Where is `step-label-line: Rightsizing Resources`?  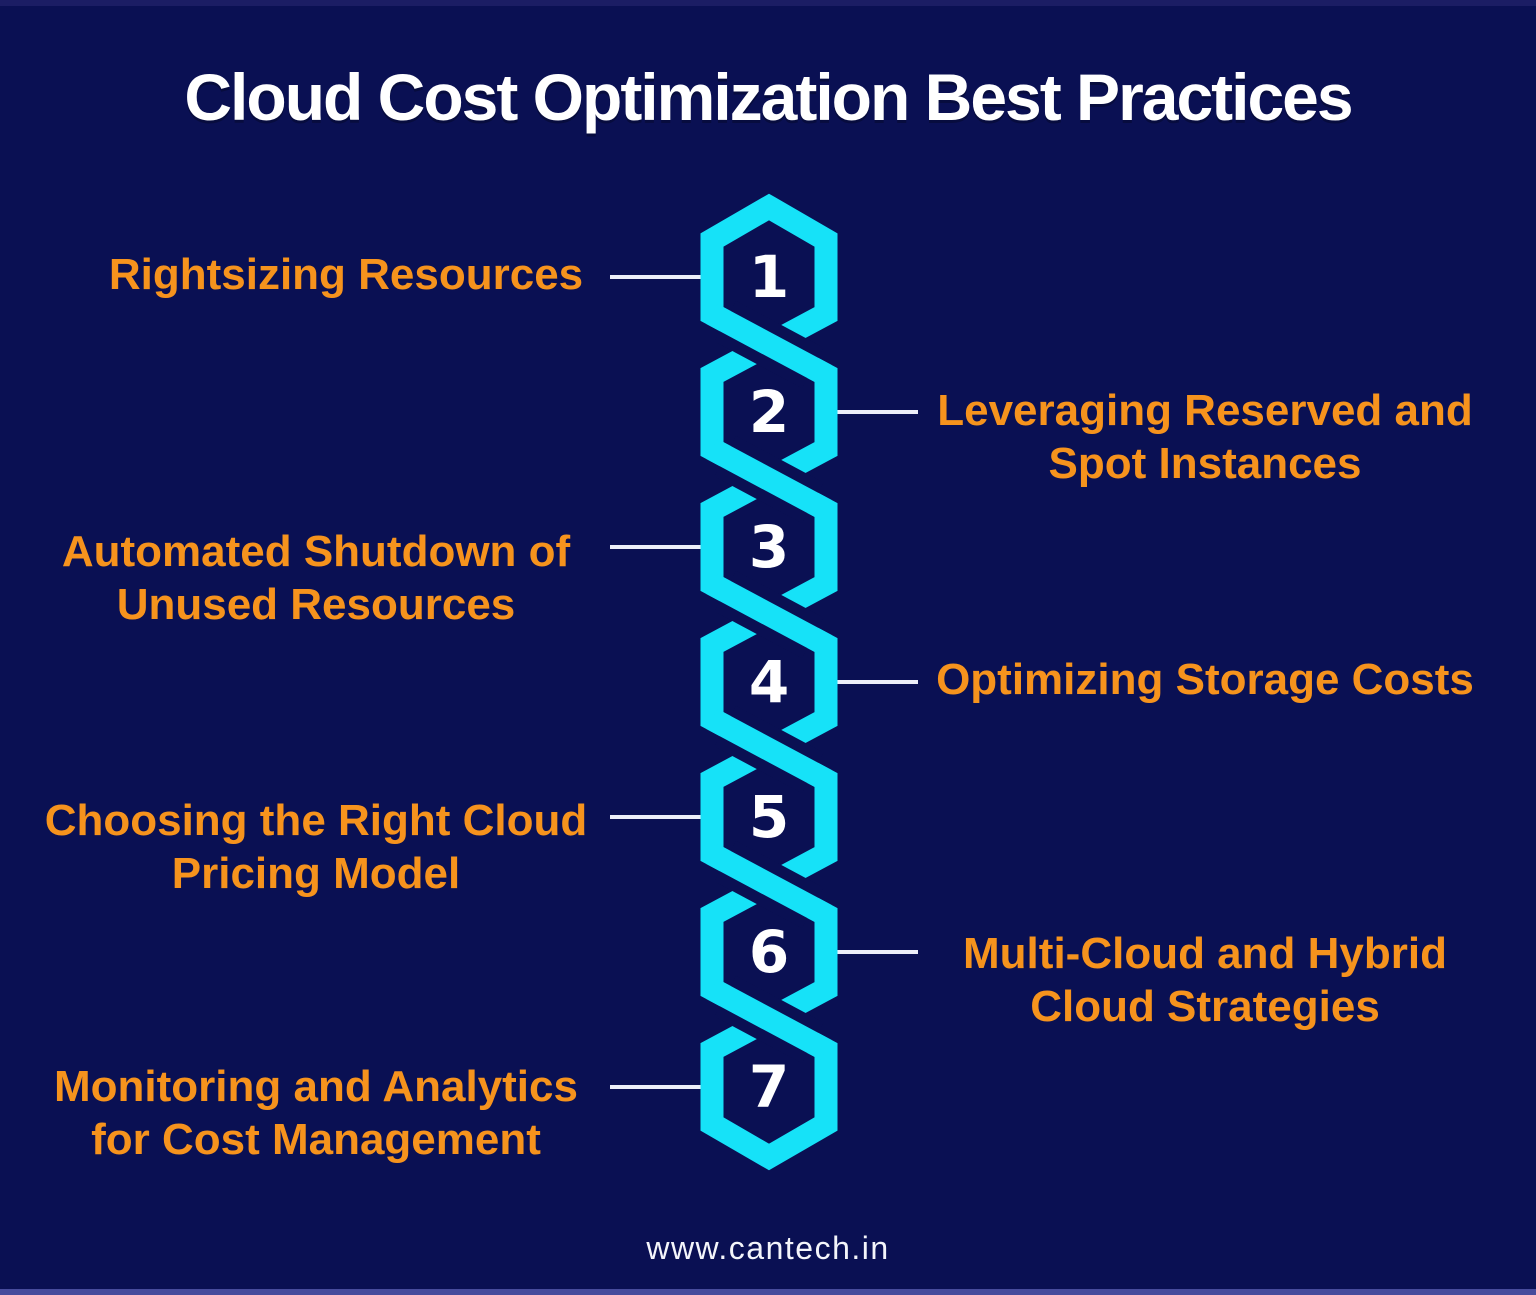
step-label-line: Rightsizing Resources is located at coordinates (346, 274).